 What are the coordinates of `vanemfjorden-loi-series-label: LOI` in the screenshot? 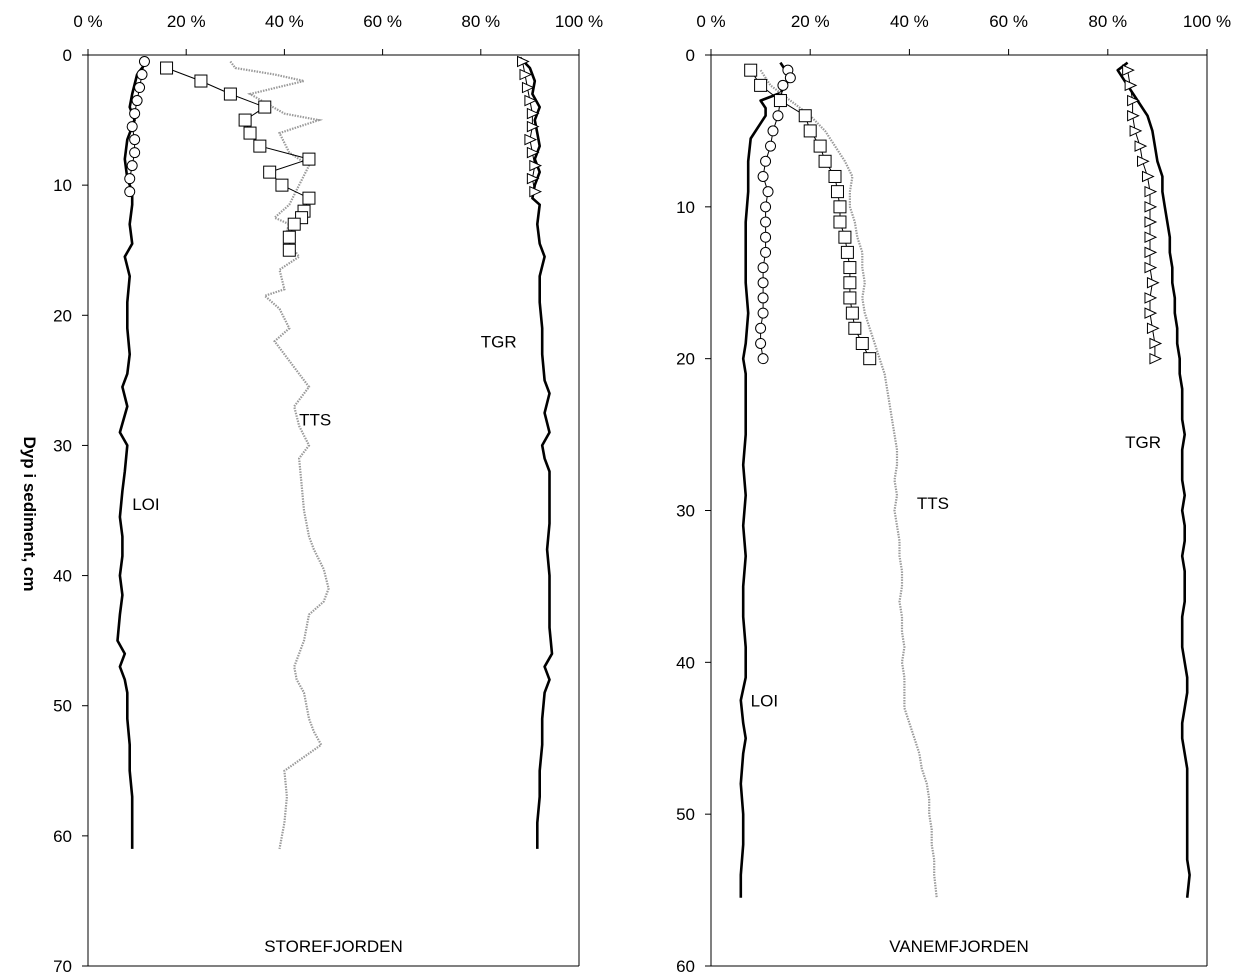 It's located at (764, 700).